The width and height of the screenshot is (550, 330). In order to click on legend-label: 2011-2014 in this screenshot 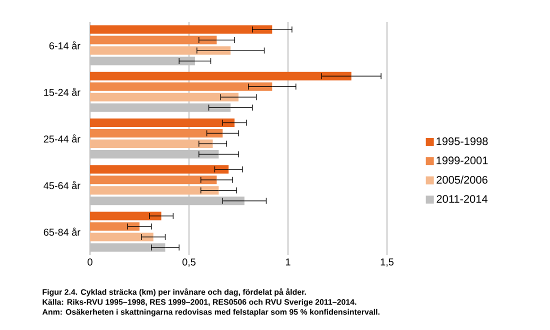, I will do `click(462, 199)`.